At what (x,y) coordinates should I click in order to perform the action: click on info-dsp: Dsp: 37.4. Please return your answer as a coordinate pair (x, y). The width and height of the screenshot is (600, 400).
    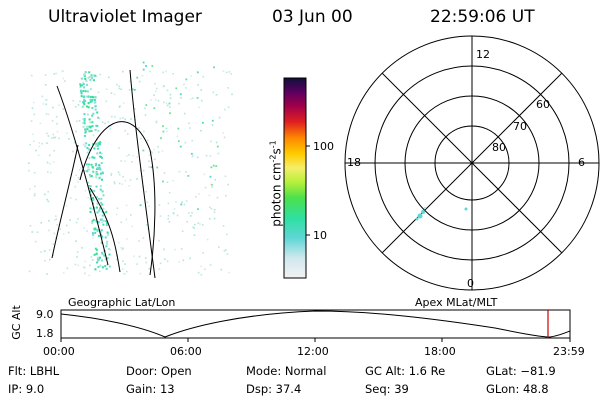
    Looking at the image, I should click on (274, 389).